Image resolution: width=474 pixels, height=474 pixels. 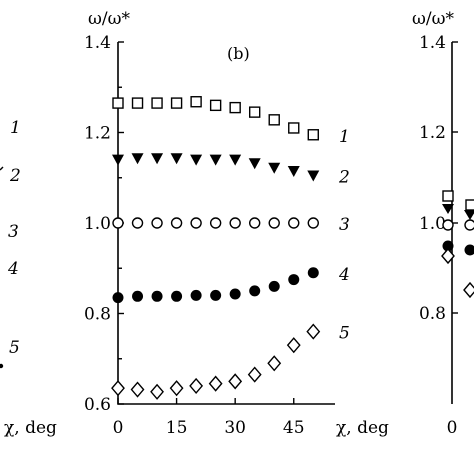 What do you see at coordinates (97, 134) in the screenshot?
I see `y-tick-label: 1.2` at bounding box center [97, 134].